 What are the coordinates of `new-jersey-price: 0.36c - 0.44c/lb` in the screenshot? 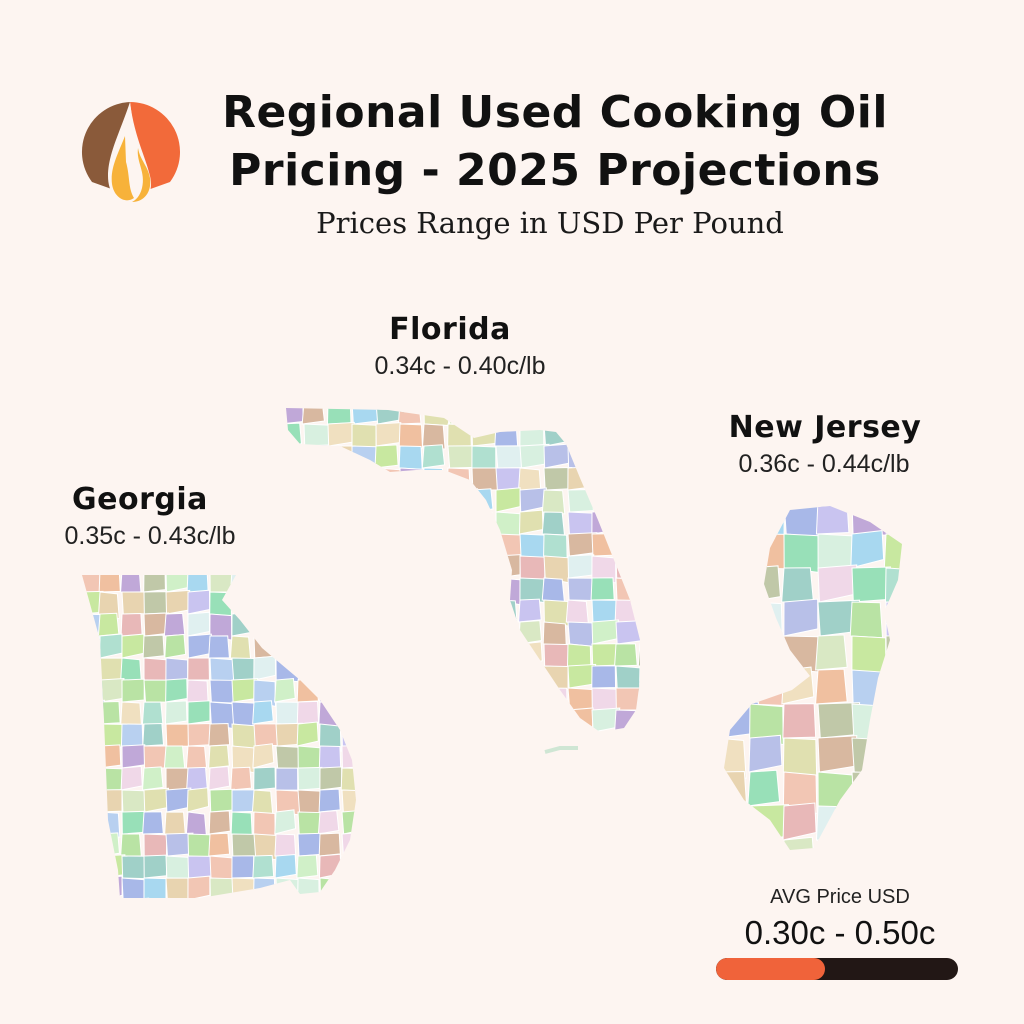 It's located at (824, 464).